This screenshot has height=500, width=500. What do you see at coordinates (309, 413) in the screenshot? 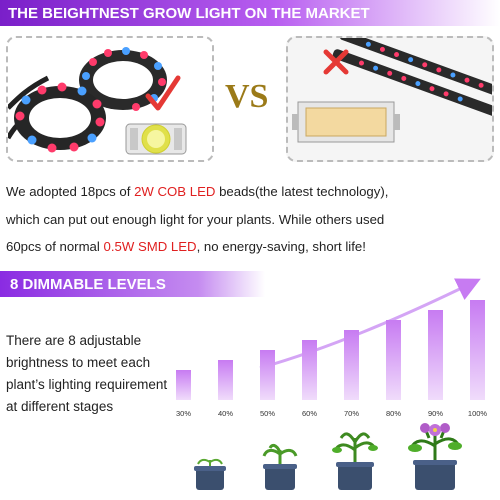
I see `tick-label-60pct: 60%` at bounding box center [309, 413].